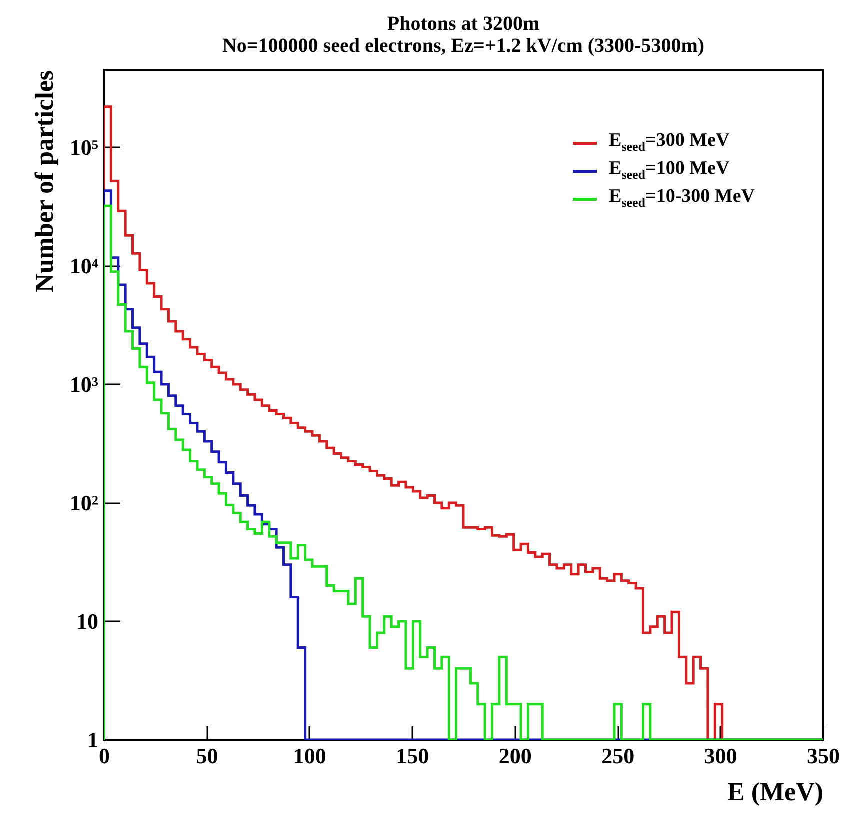  I want to click on legend-label: E$_{seed}$=10-300 MeV, so click(682, 199).